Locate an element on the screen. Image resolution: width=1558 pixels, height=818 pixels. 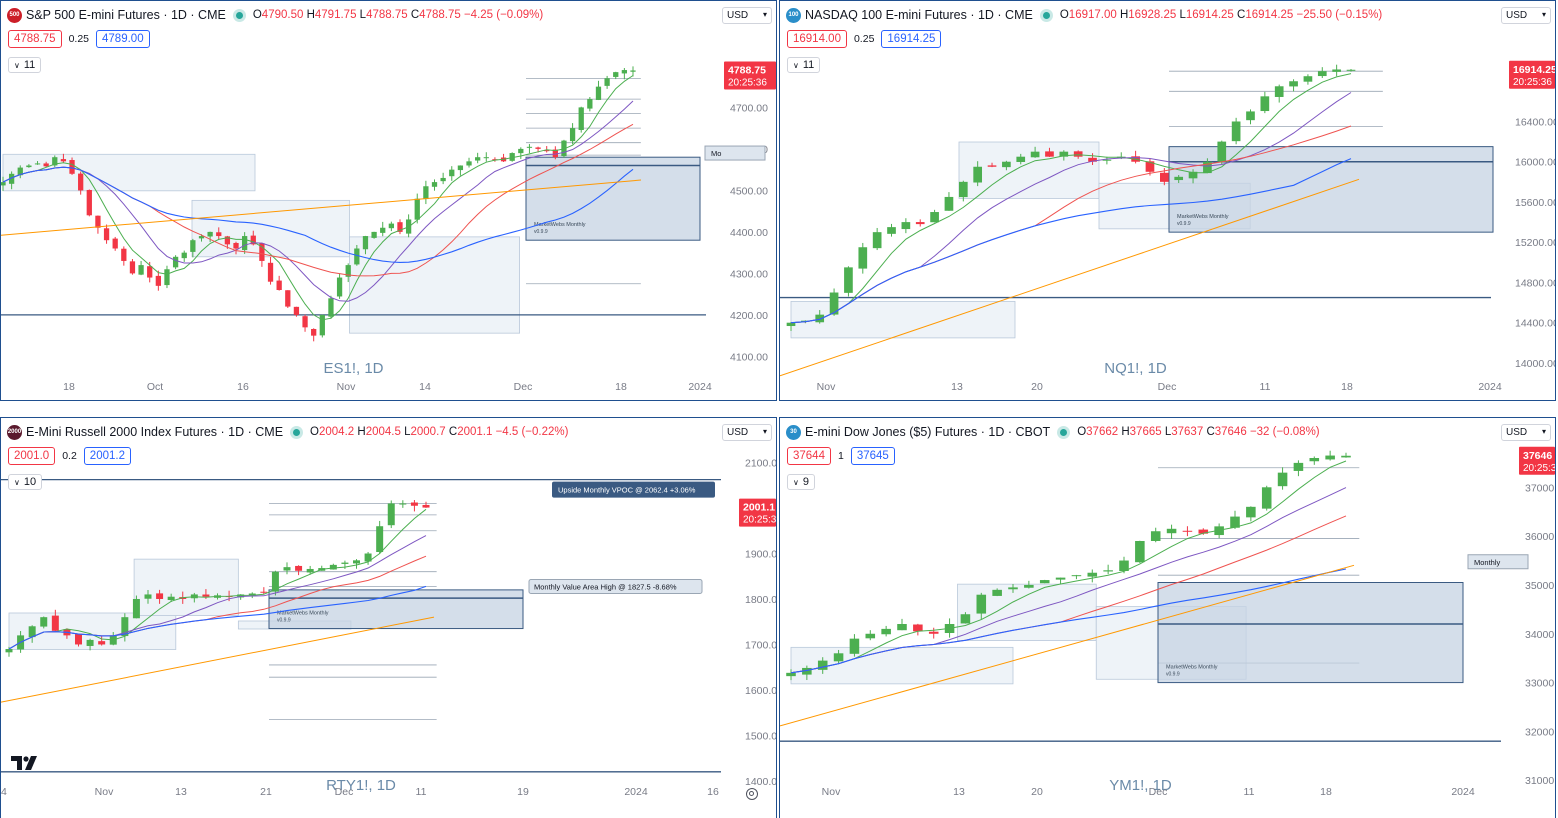
y-axis-tick-label: 1400.0 is located at coordinates (761, 782).